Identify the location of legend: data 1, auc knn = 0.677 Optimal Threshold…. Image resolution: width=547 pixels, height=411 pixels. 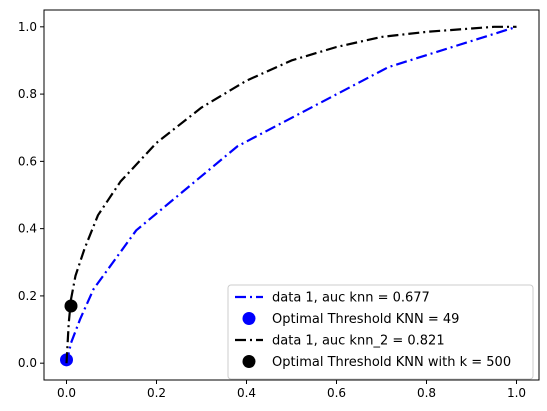
(380, 332).